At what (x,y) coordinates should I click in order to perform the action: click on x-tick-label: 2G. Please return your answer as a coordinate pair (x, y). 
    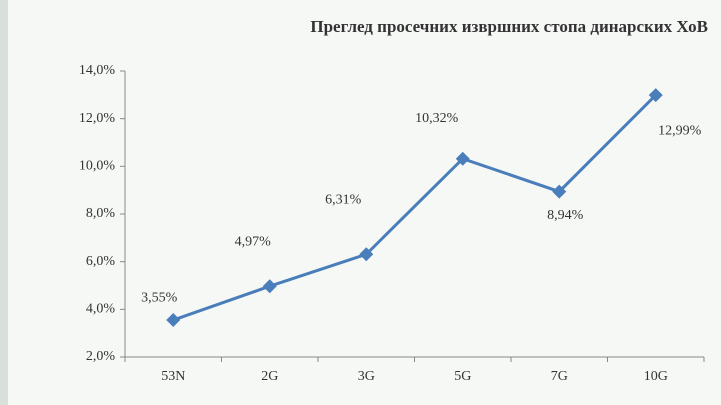
    Looking at the image, I should click on (269, 376).